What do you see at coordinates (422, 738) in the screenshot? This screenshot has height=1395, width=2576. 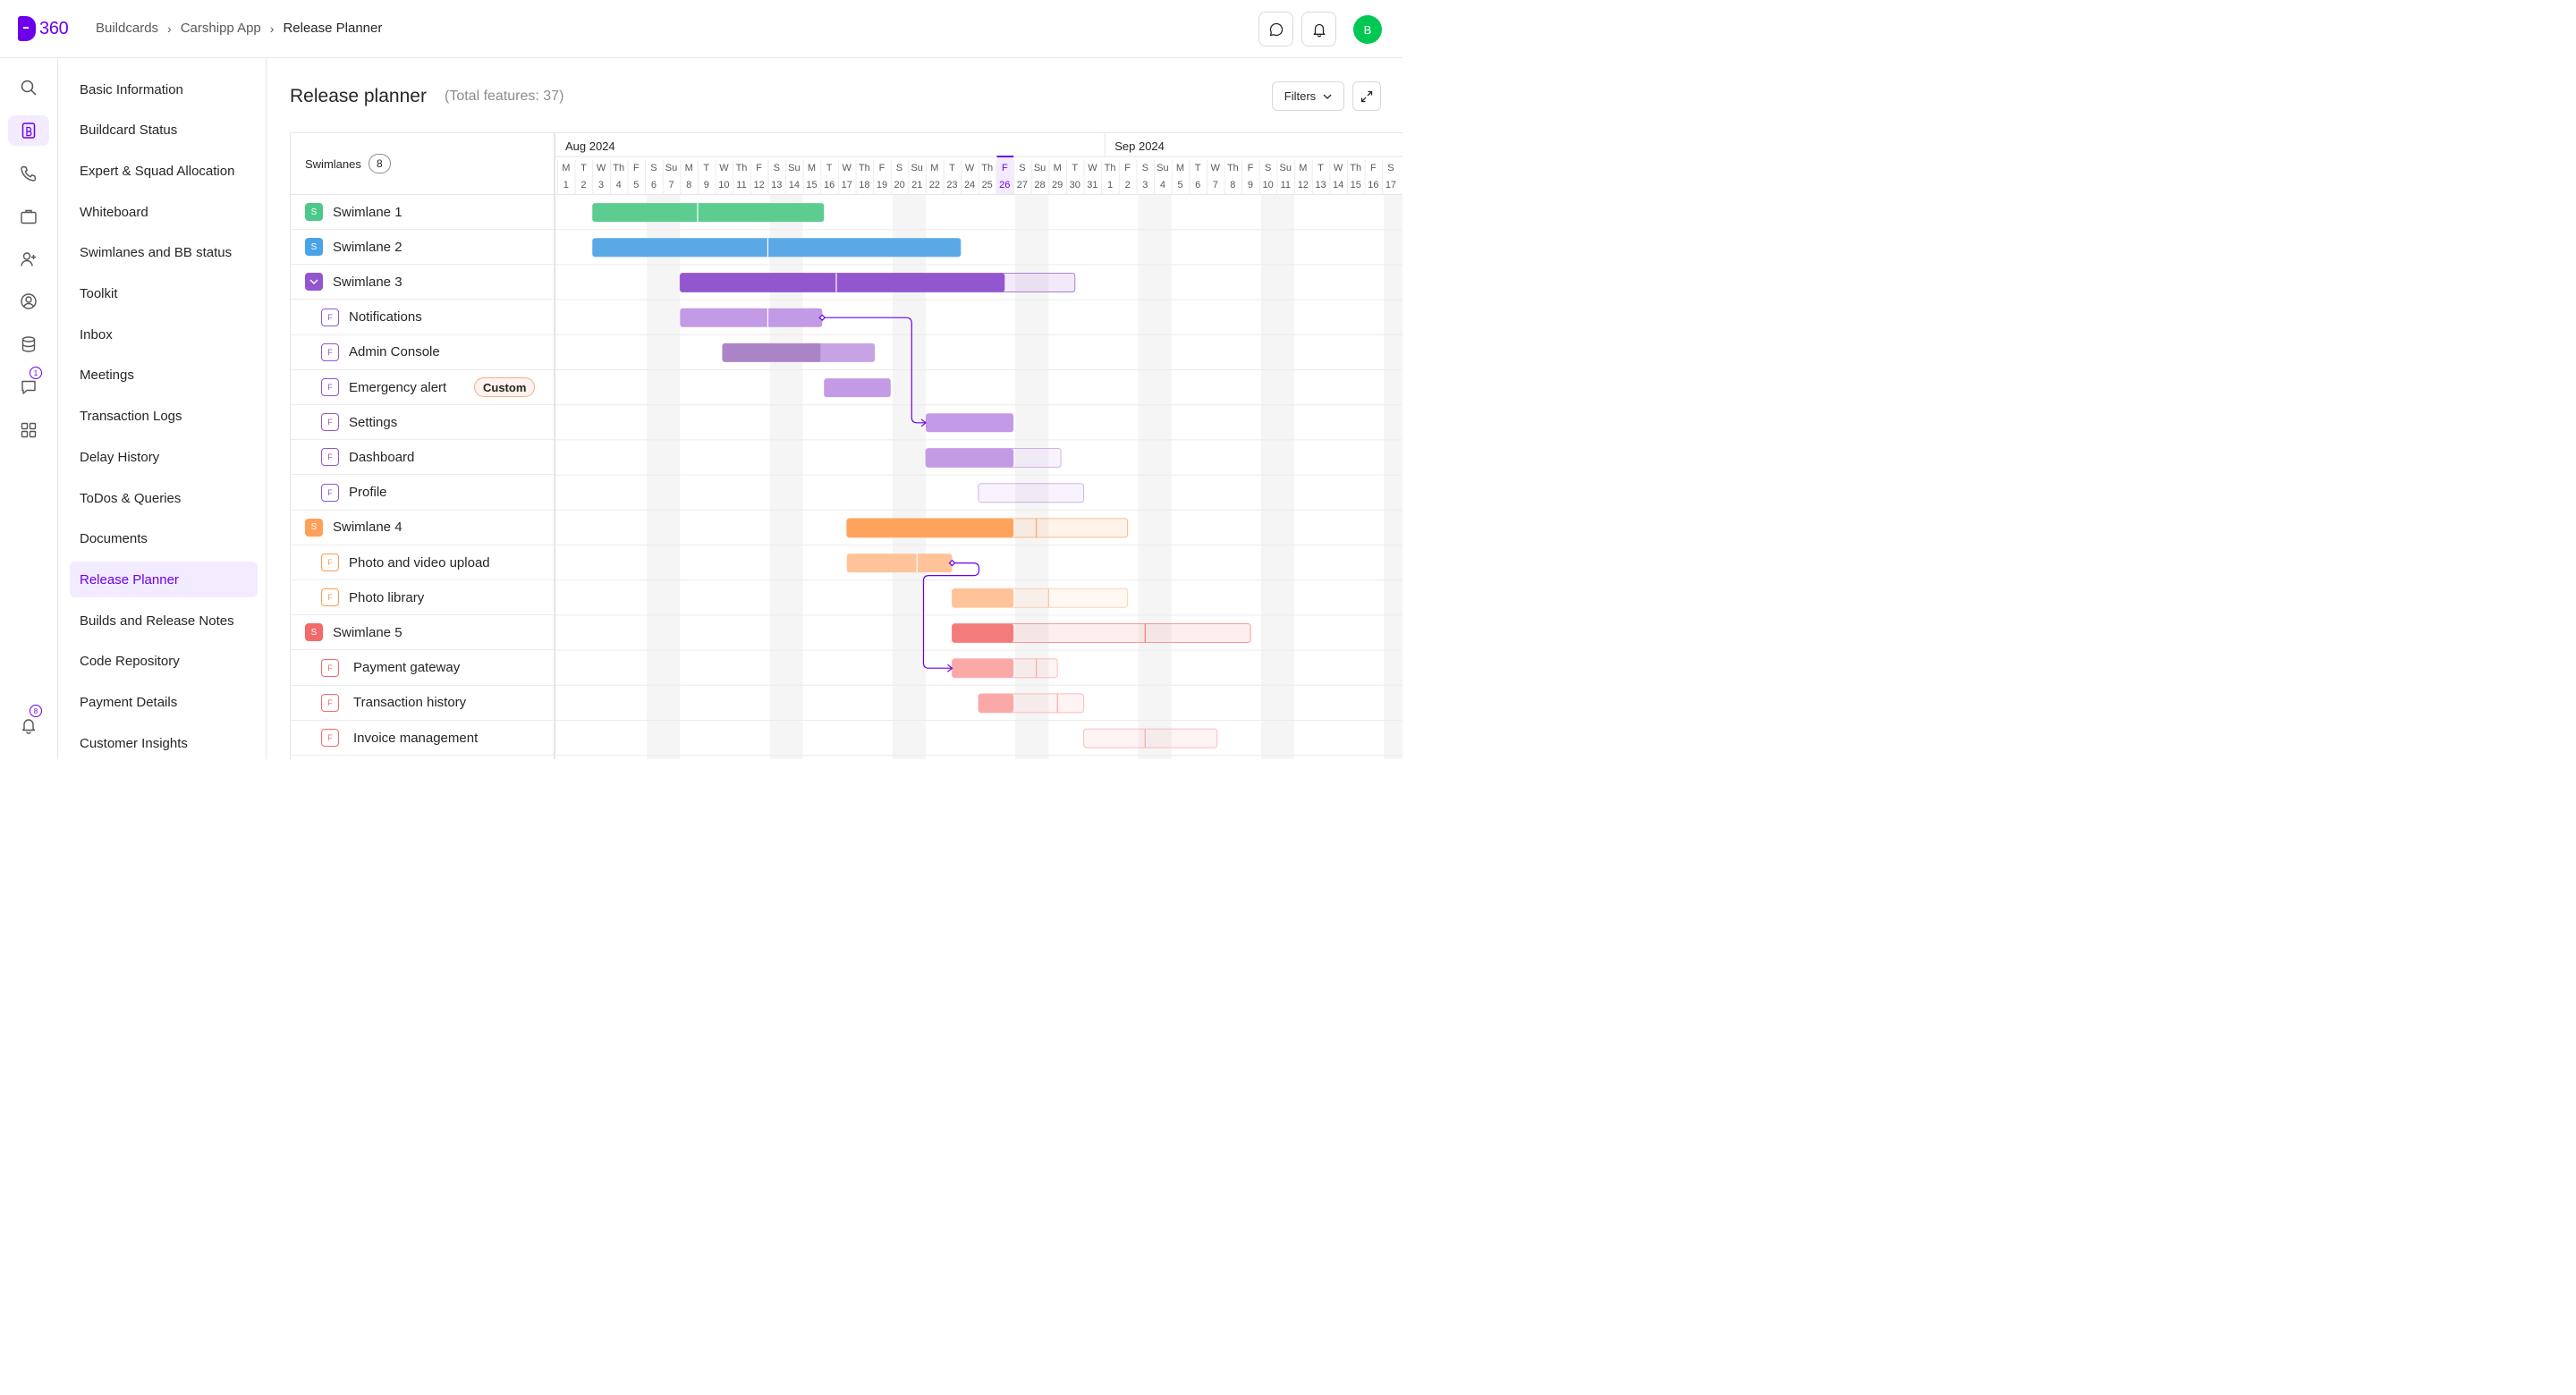 I see `feature-row-invoice-management: F Invoice management` at bounding box center [422, 738].